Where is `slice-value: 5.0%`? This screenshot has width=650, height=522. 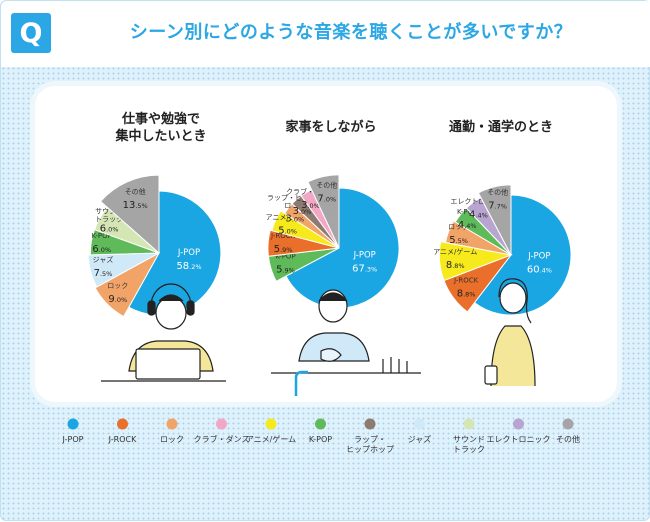
slice-value: 5.0% is located at coordinates (287, 231).